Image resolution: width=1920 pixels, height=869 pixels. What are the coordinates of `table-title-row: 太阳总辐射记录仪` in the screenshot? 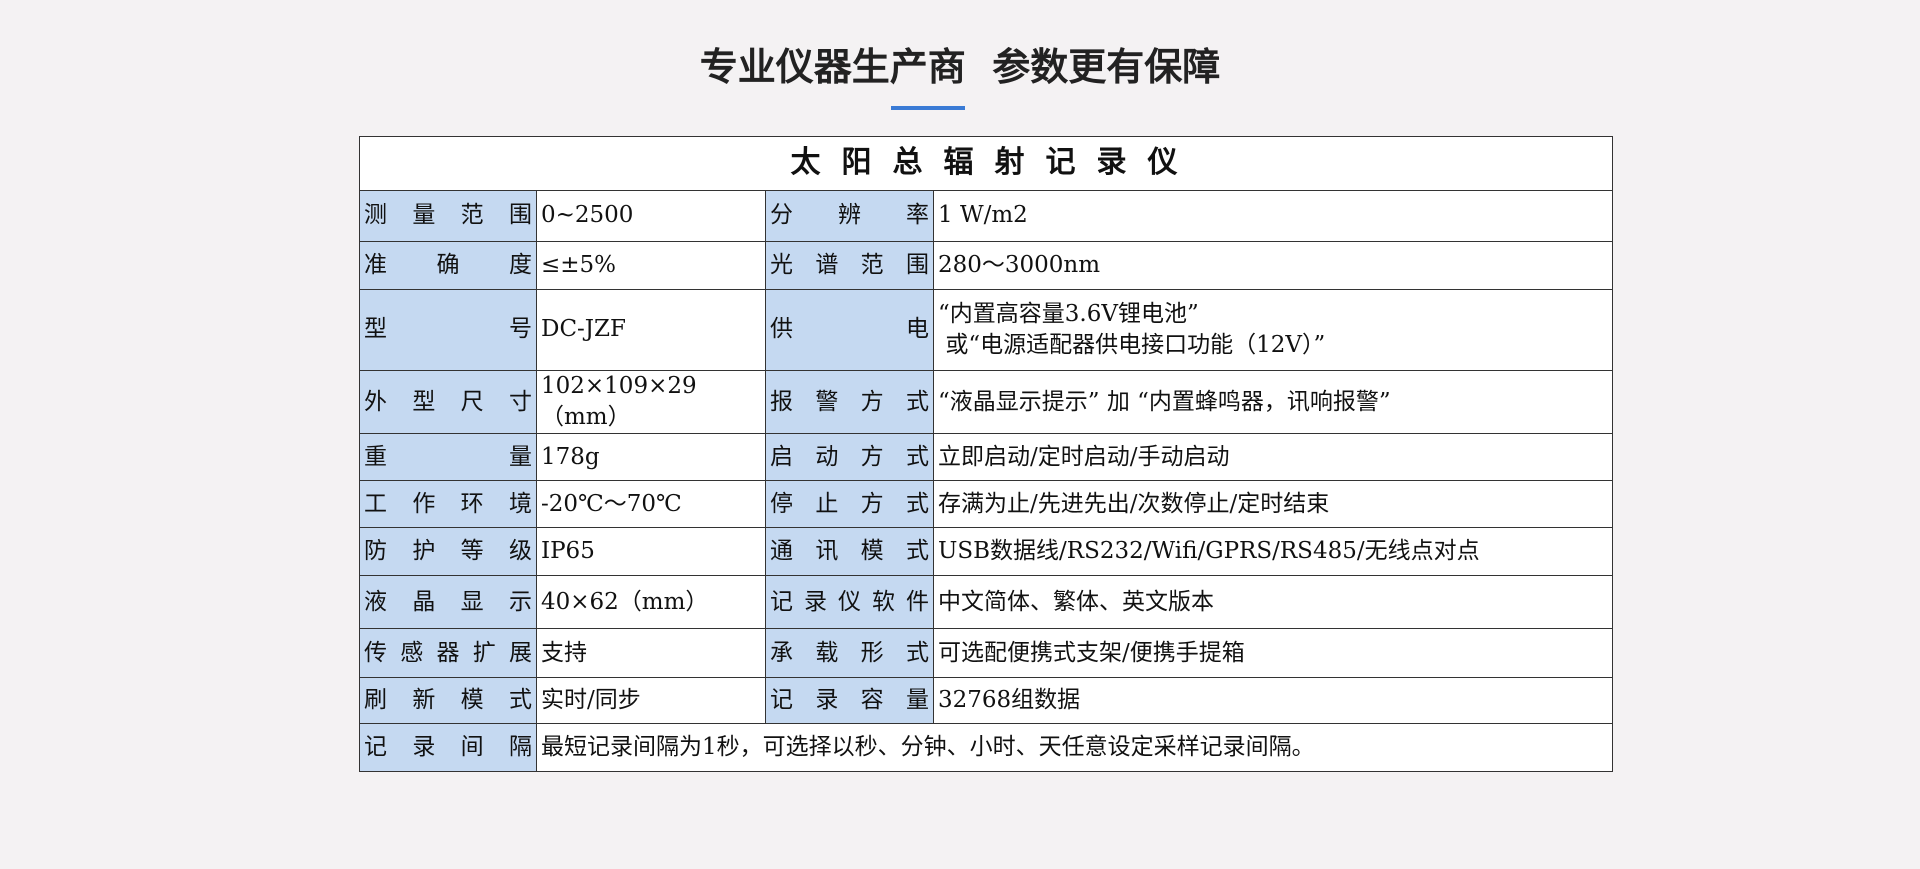 It's located at (986, 163).